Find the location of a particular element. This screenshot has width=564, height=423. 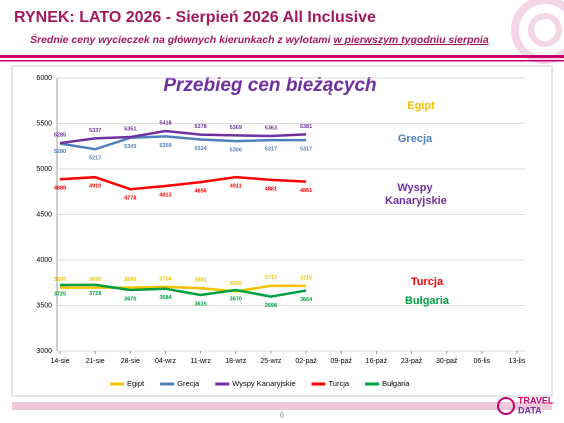

data-label: 5369 is located at coordinates (236, 128).